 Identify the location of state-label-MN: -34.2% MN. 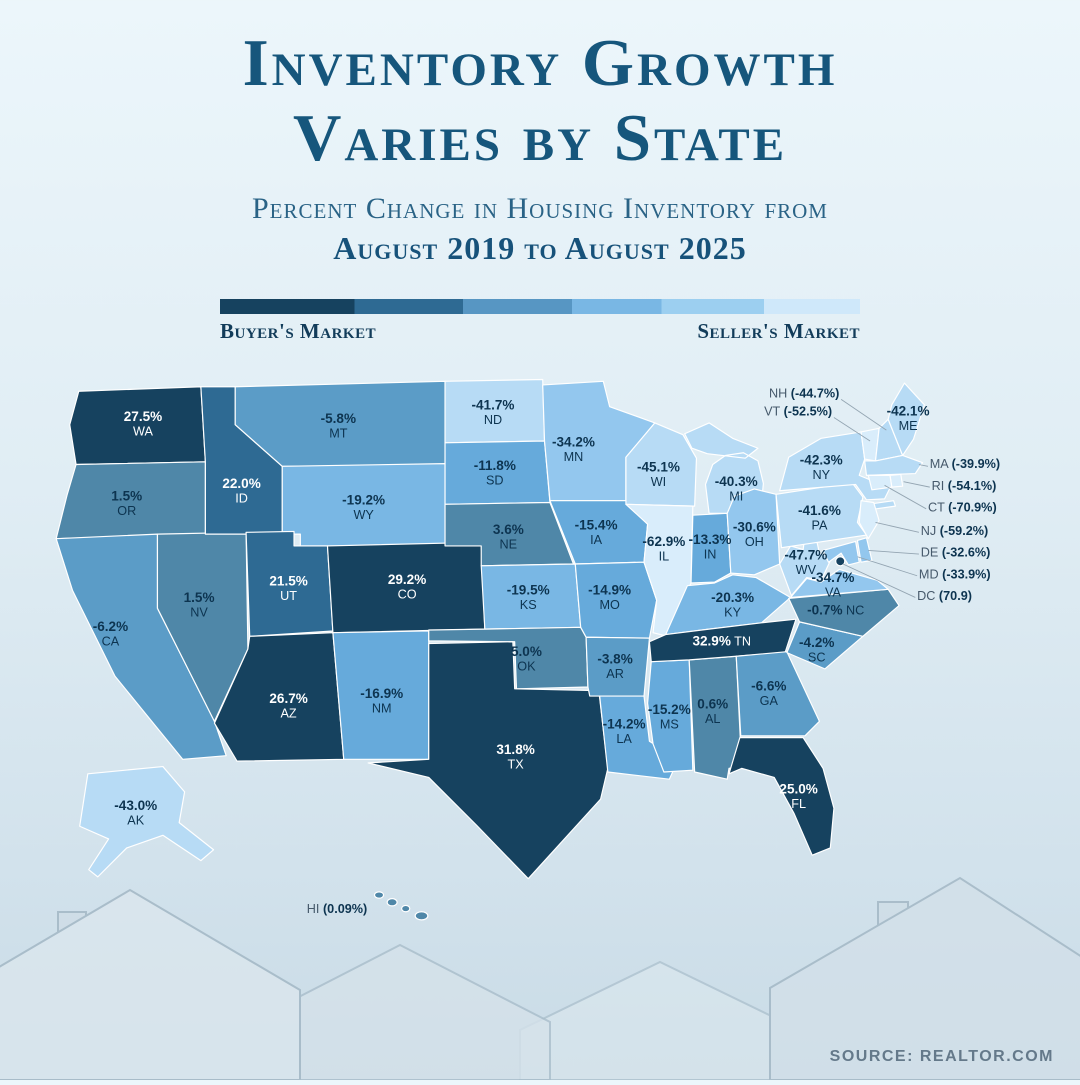
(573, 448).